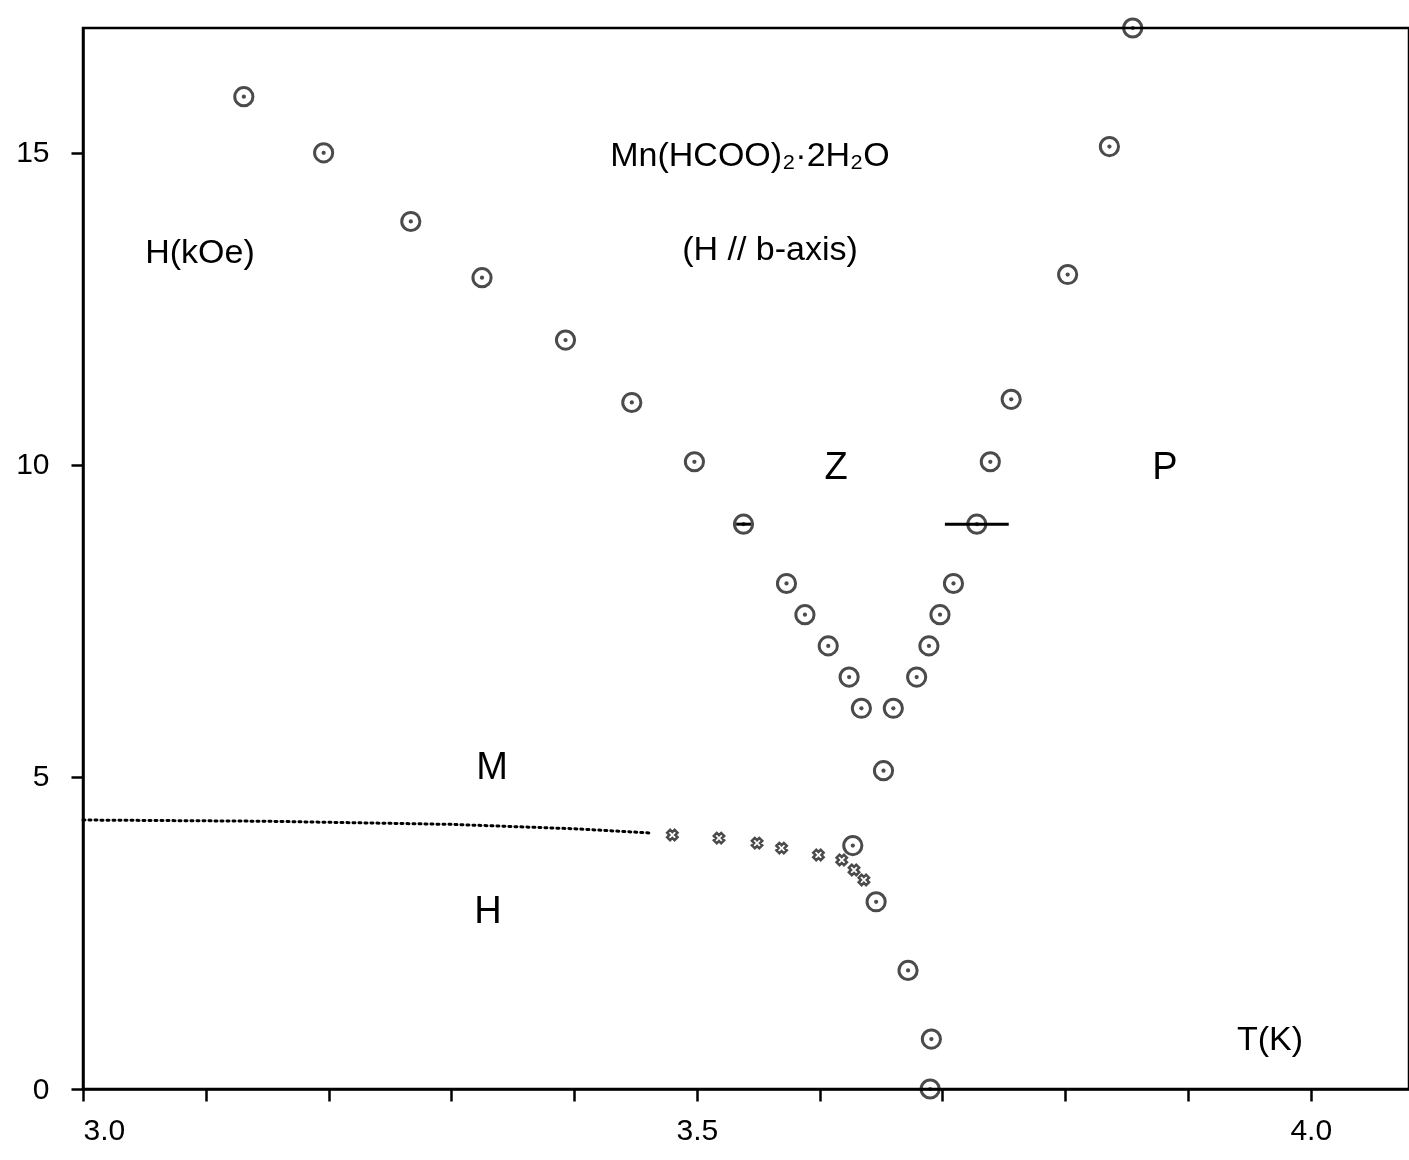 The height and width of the screenshot is (1160, 1409). What do you see at coordinates (697, 1129) in the screenshot?
I see `x-tick-label: 3.5` at bounding box center [697, 1129].